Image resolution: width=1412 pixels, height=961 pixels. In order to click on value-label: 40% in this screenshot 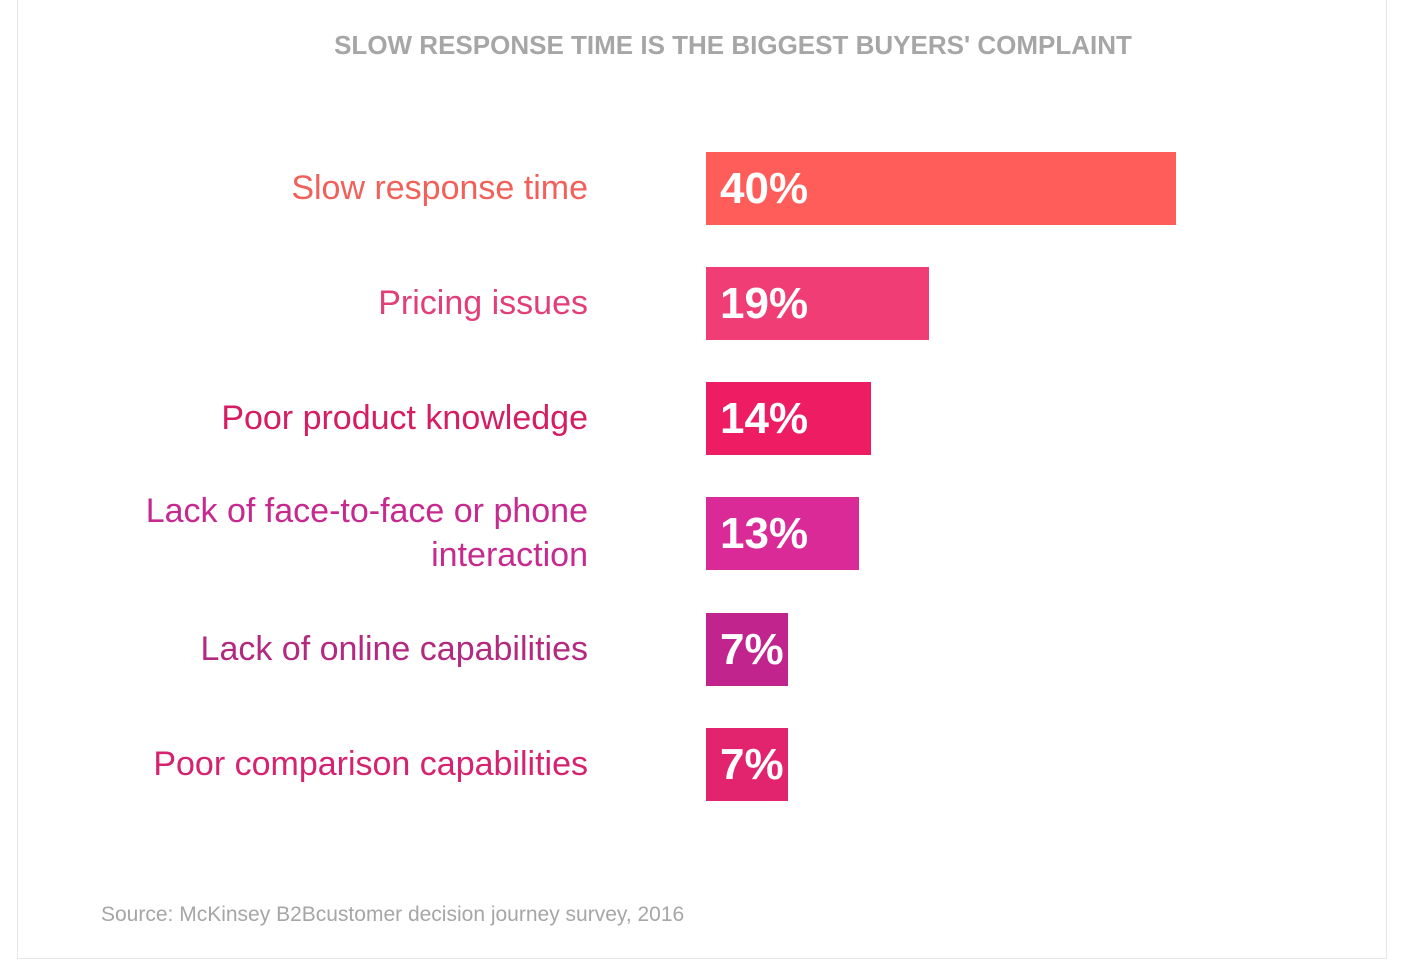, I will do `click(764, 188)`.